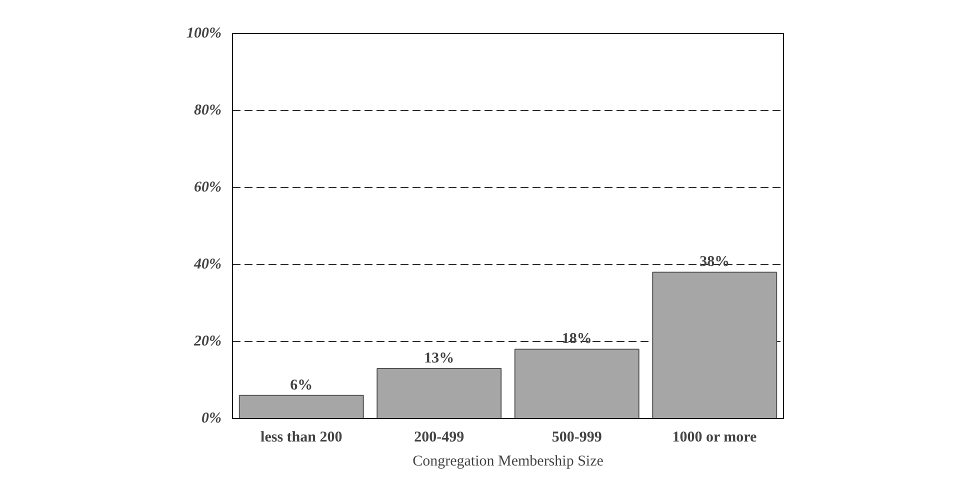 The height and width of the screenshot is (481, 957). Describe the element at coordinates (207, 342) in the screenshot. I see `y-tick-label: 20%` at that location.